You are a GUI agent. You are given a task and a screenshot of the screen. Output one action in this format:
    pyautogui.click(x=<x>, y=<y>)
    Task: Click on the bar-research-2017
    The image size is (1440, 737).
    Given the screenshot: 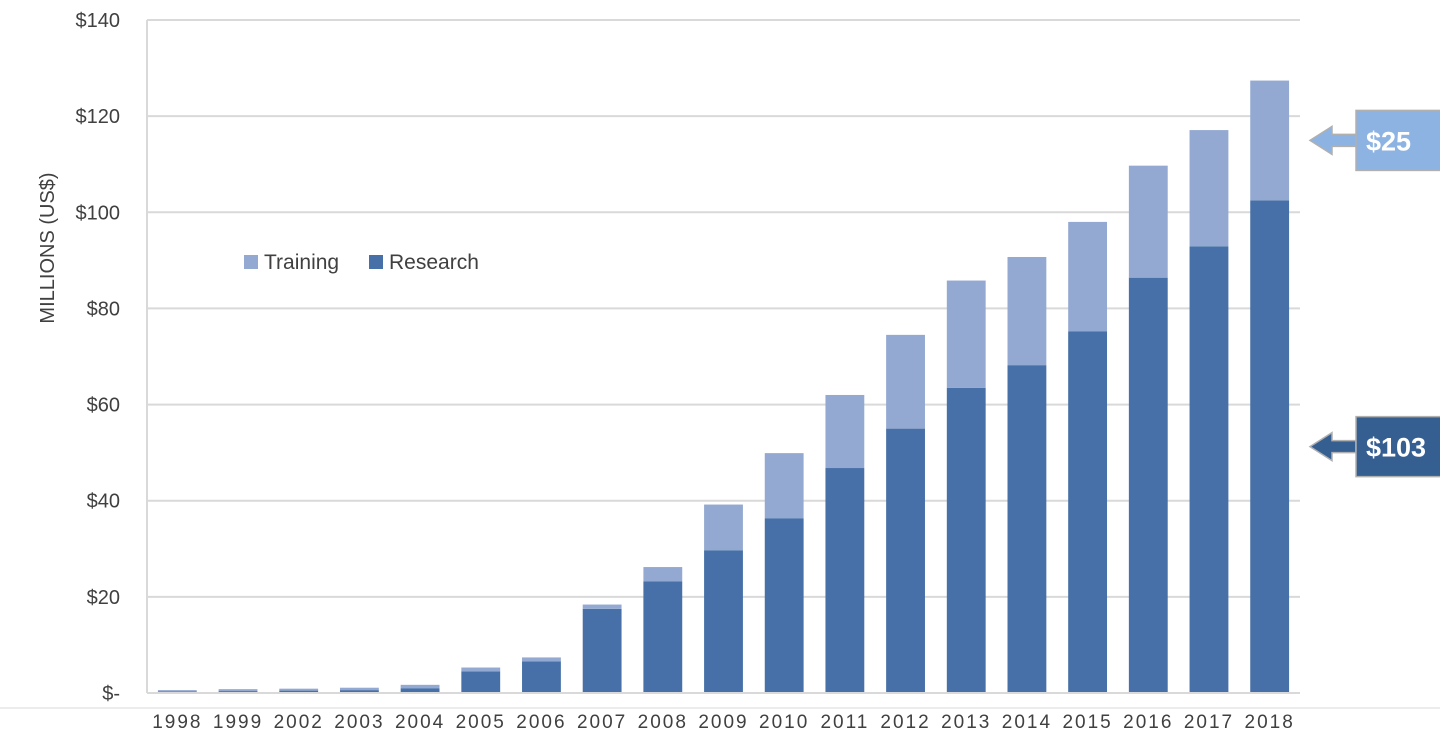 What is the action you would take?
    pyautogui.click(x=1209, y=469)
    